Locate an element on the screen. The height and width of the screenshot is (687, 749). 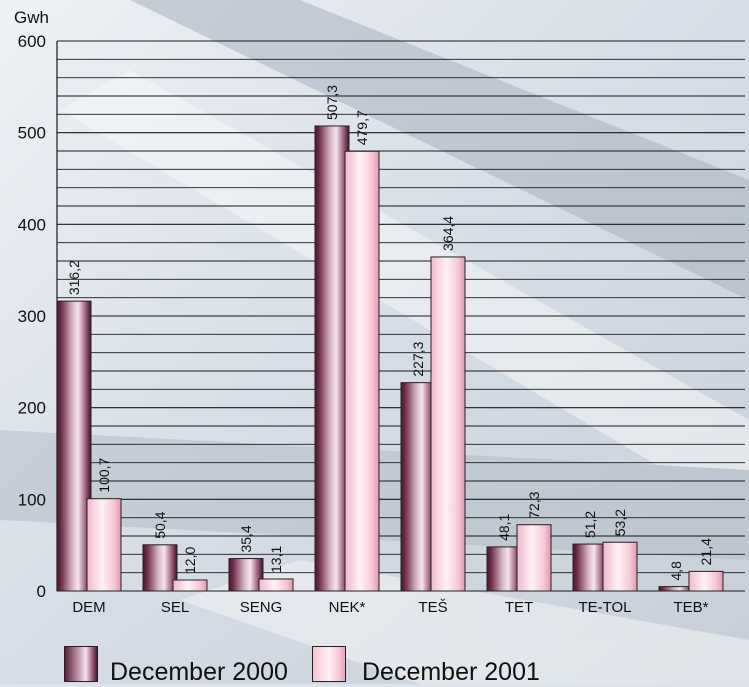
data-label: 13,1 is located at coordinates (276, 559).